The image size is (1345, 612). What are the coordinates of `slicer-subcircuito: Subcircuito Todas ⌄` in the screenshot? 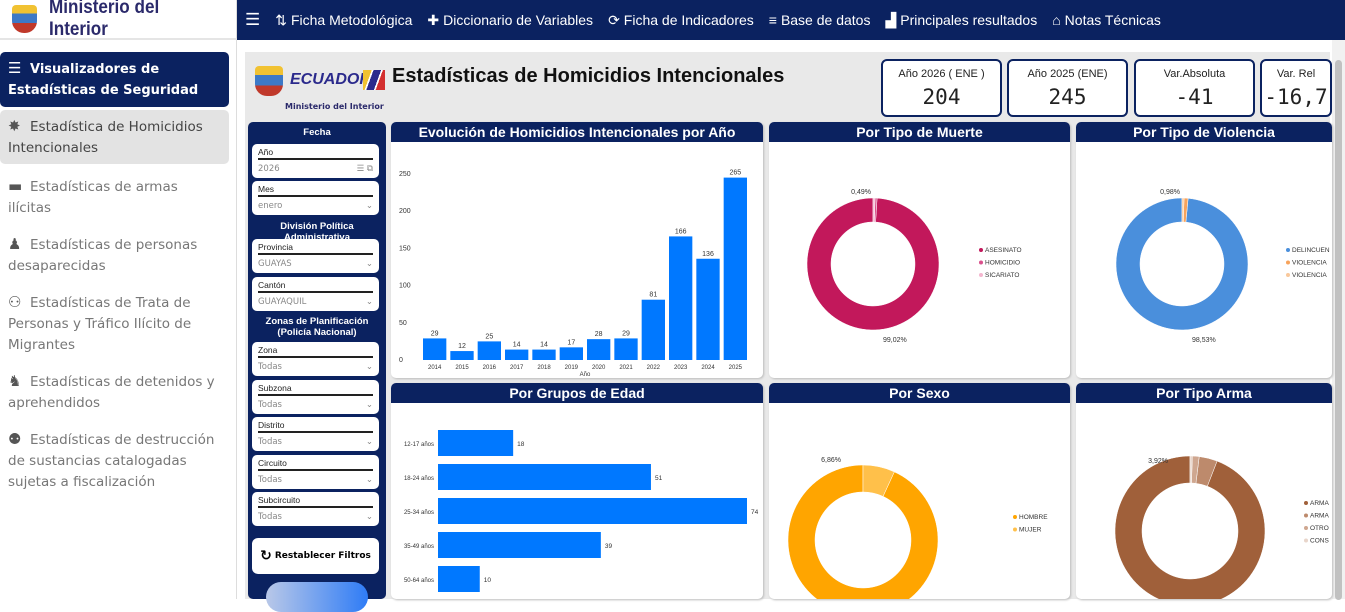 It's located at (315, 509).